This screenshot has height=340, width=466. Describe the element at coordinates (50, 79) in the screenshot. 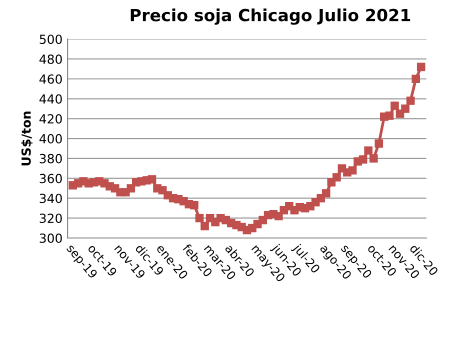

I see `y-tick-label: 460` at that location.